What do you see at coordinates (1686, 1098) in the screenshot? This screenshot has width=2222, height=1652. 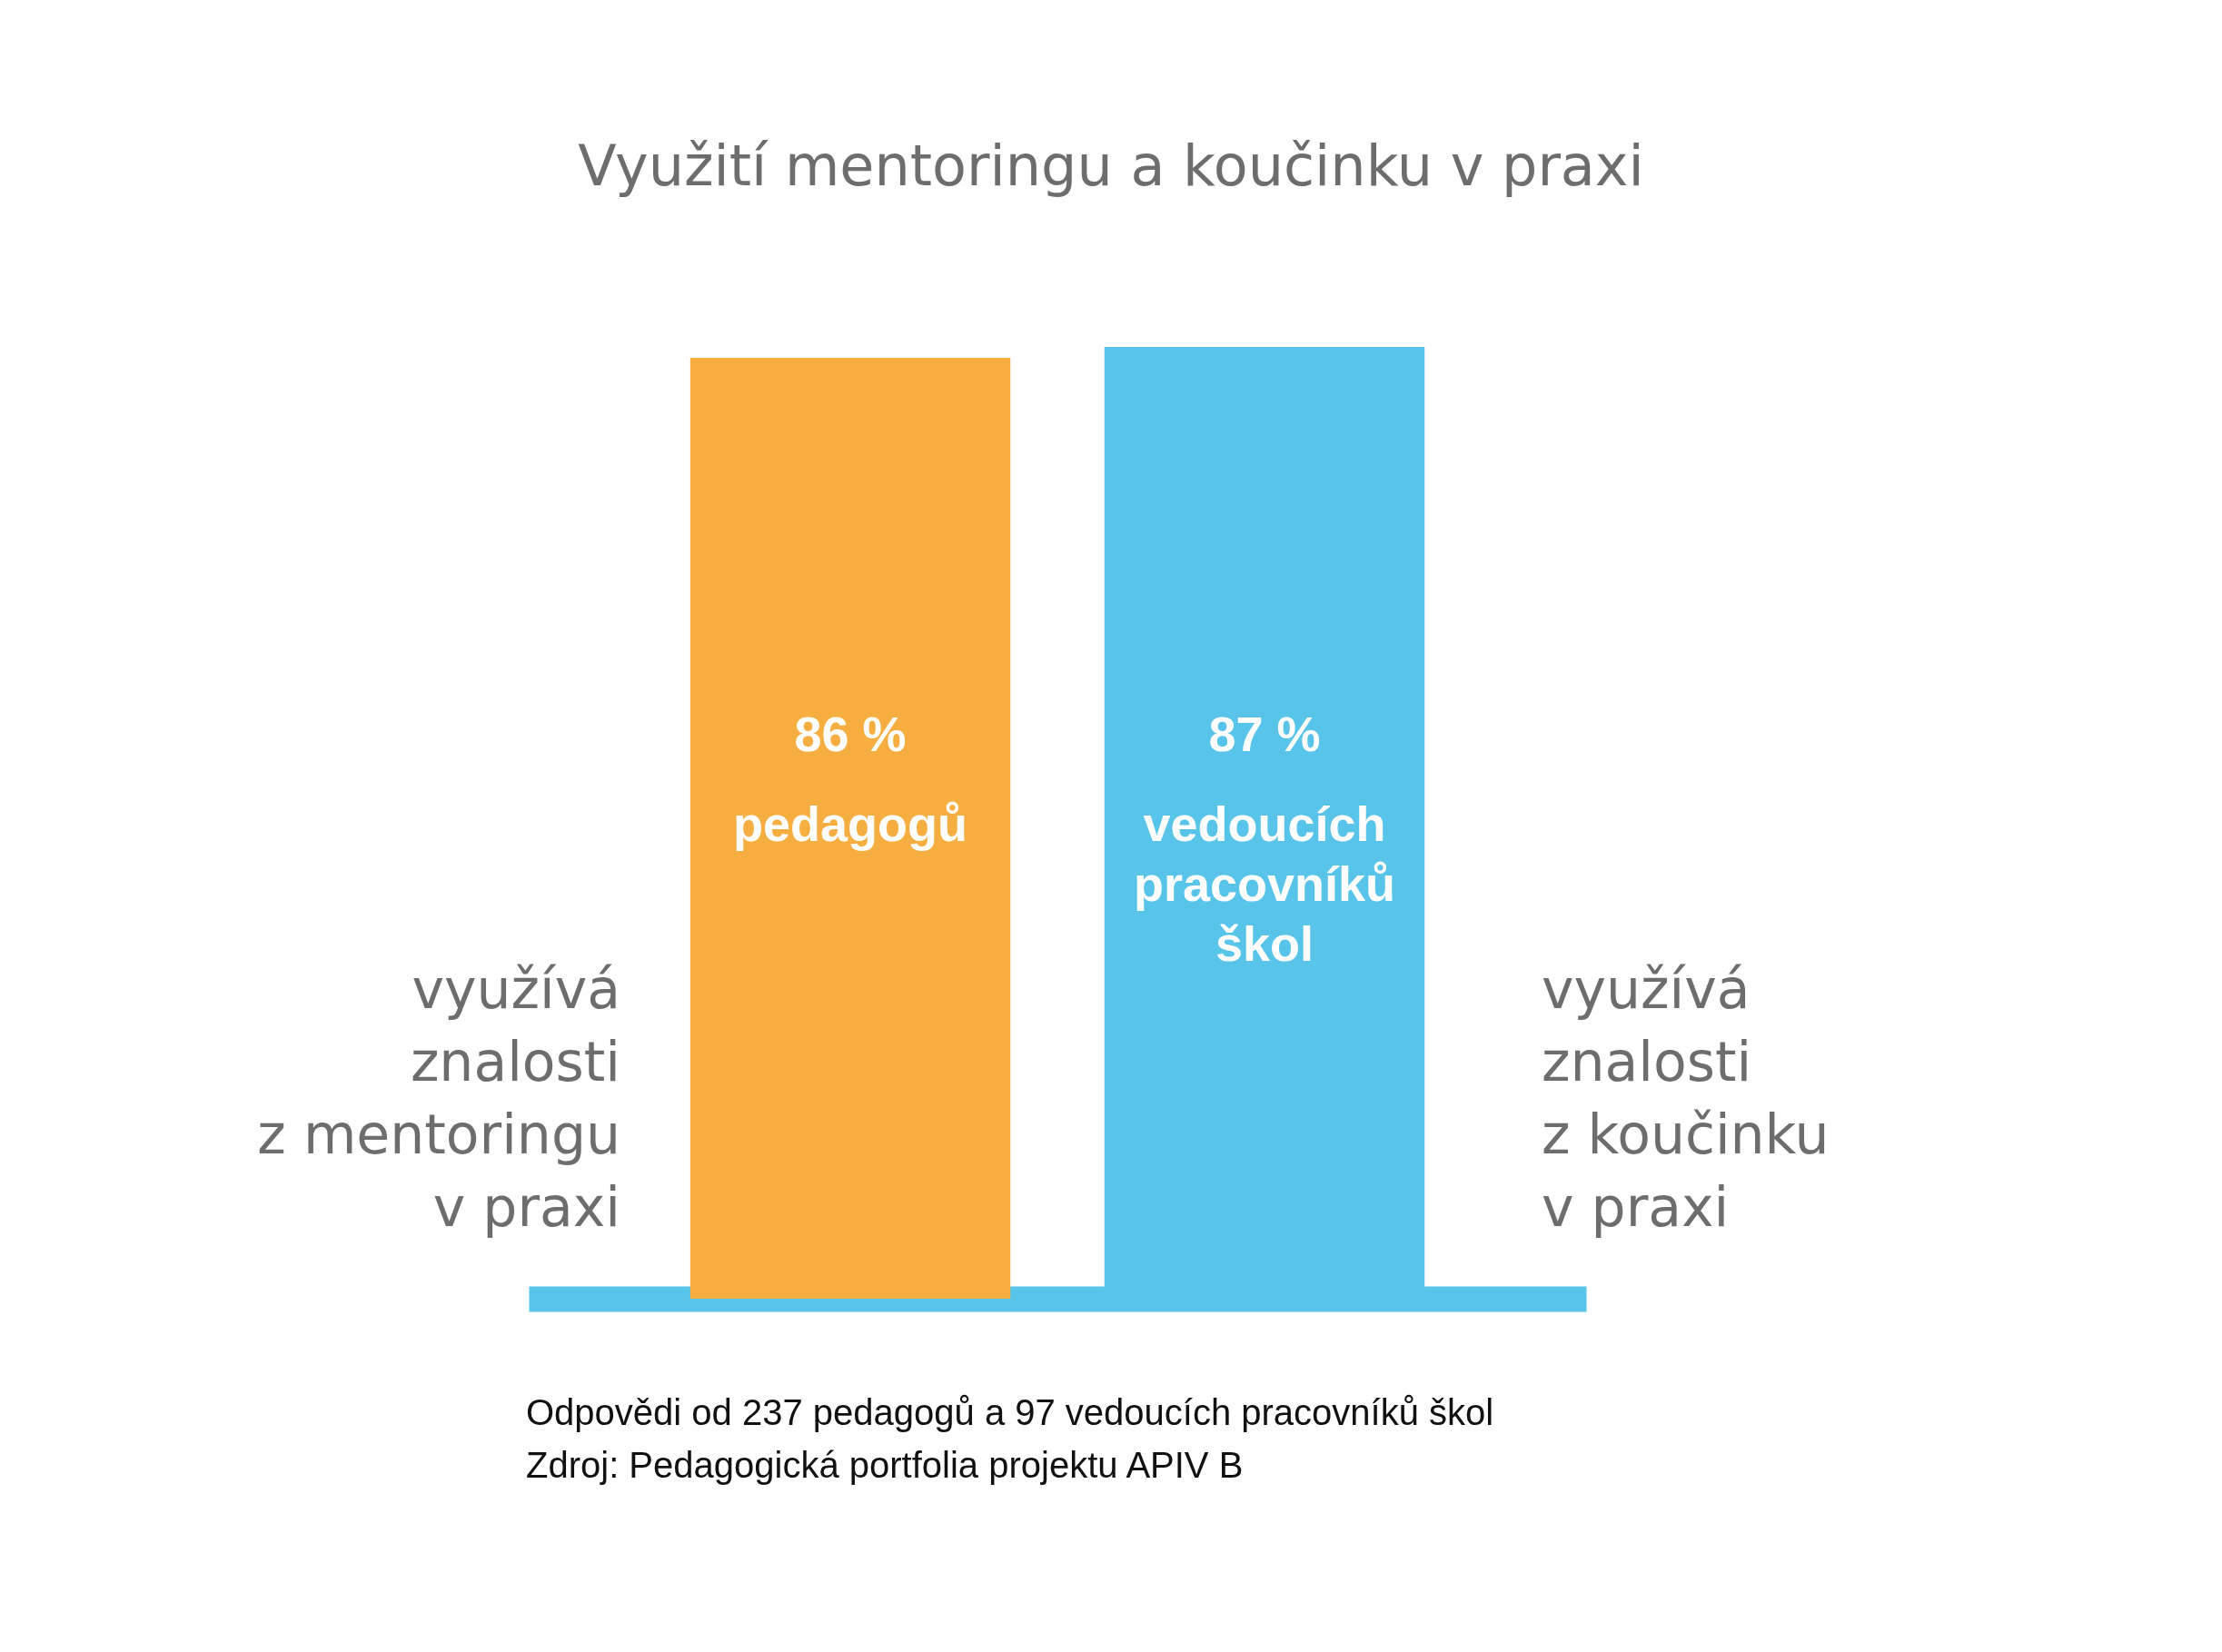 I see `annotation: využívá znalosti z koučinku v praxi` at bounding box center [1686, 1098].